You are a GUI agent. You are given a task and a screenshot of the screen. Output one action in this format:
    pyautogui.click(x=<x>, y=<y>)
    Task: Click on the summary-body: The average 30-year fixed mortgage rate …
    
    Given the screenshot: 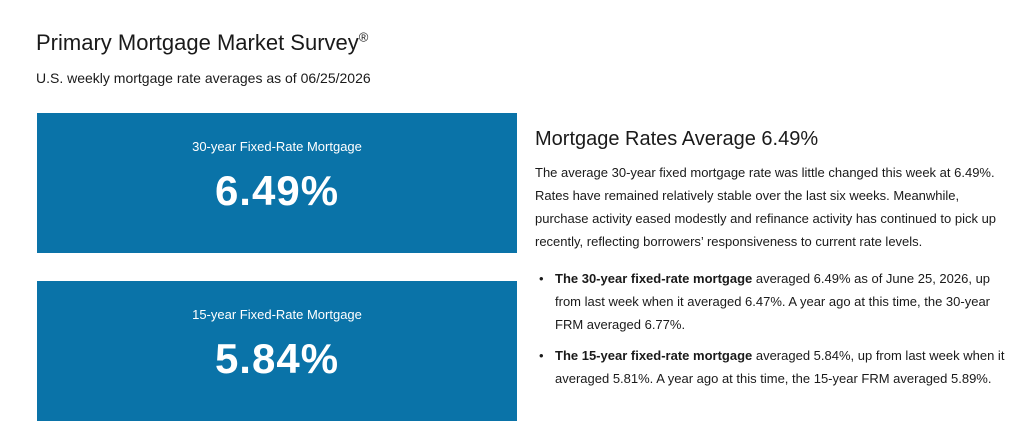 What is the action you would take?
    pyautogui.click(x=766, y=207)
    